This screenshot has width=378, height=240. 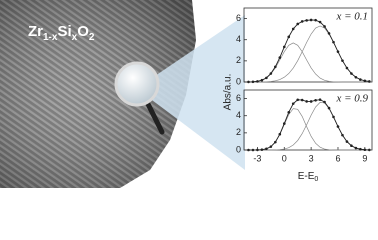 What do you see at coordinates (83, 31) in the screenshot?
I see `text-part: O` at bounding box center [83, 31].